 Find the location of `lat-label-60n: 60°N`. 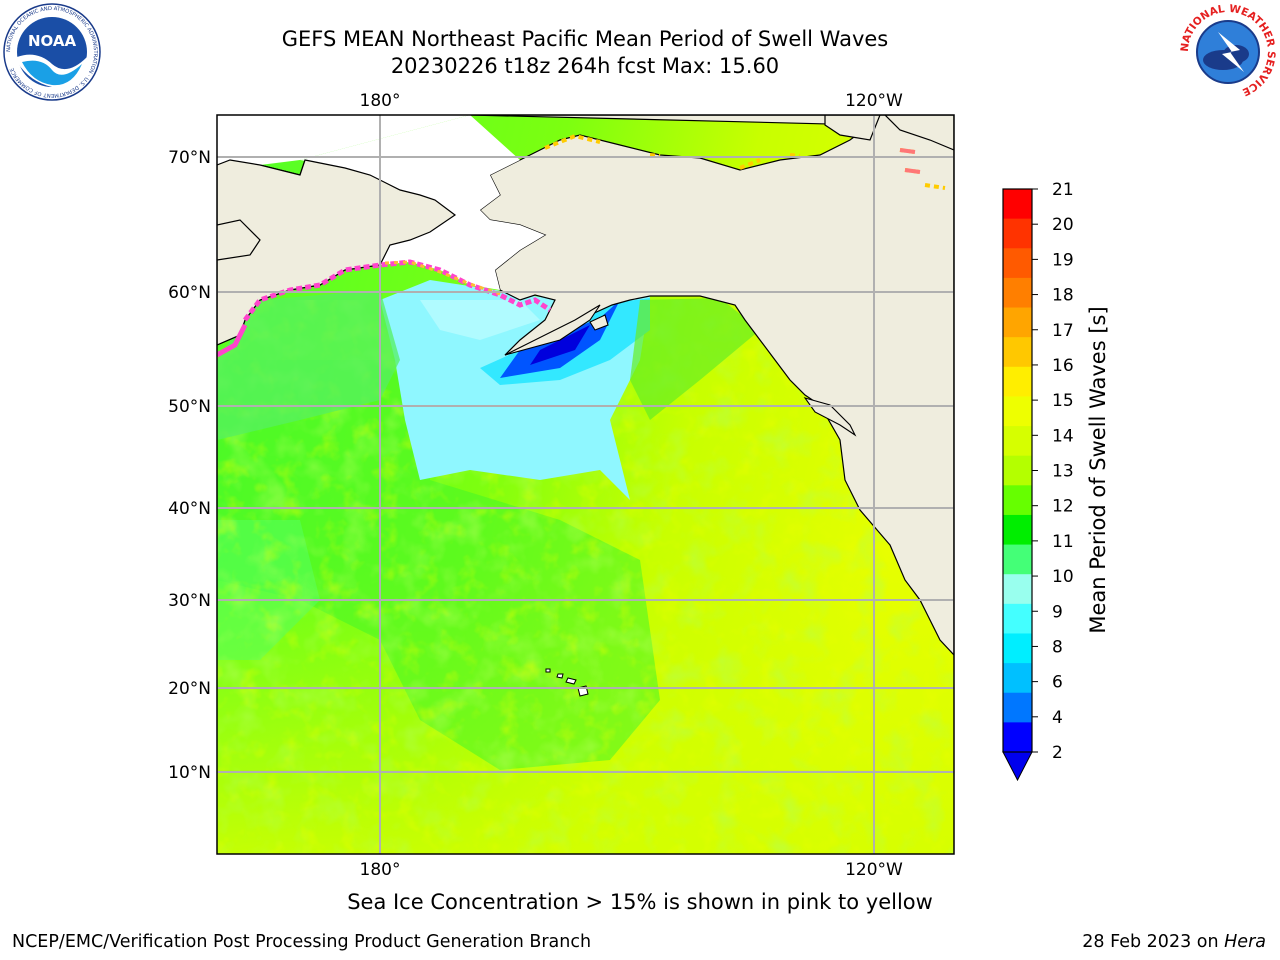

lat-label-60n: 60°N is located at coordinates (189, 293).